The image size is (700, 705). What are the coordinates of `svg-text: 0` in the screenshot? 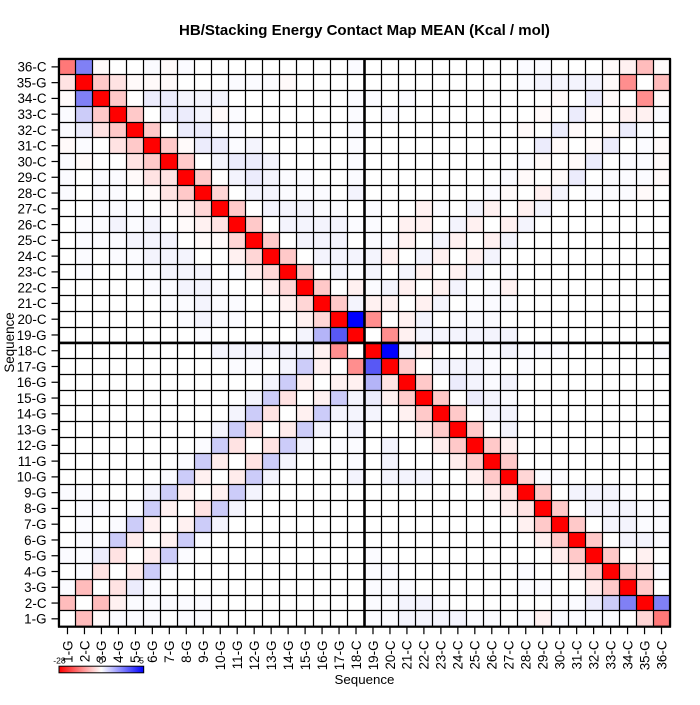 It's located at (101, 661).